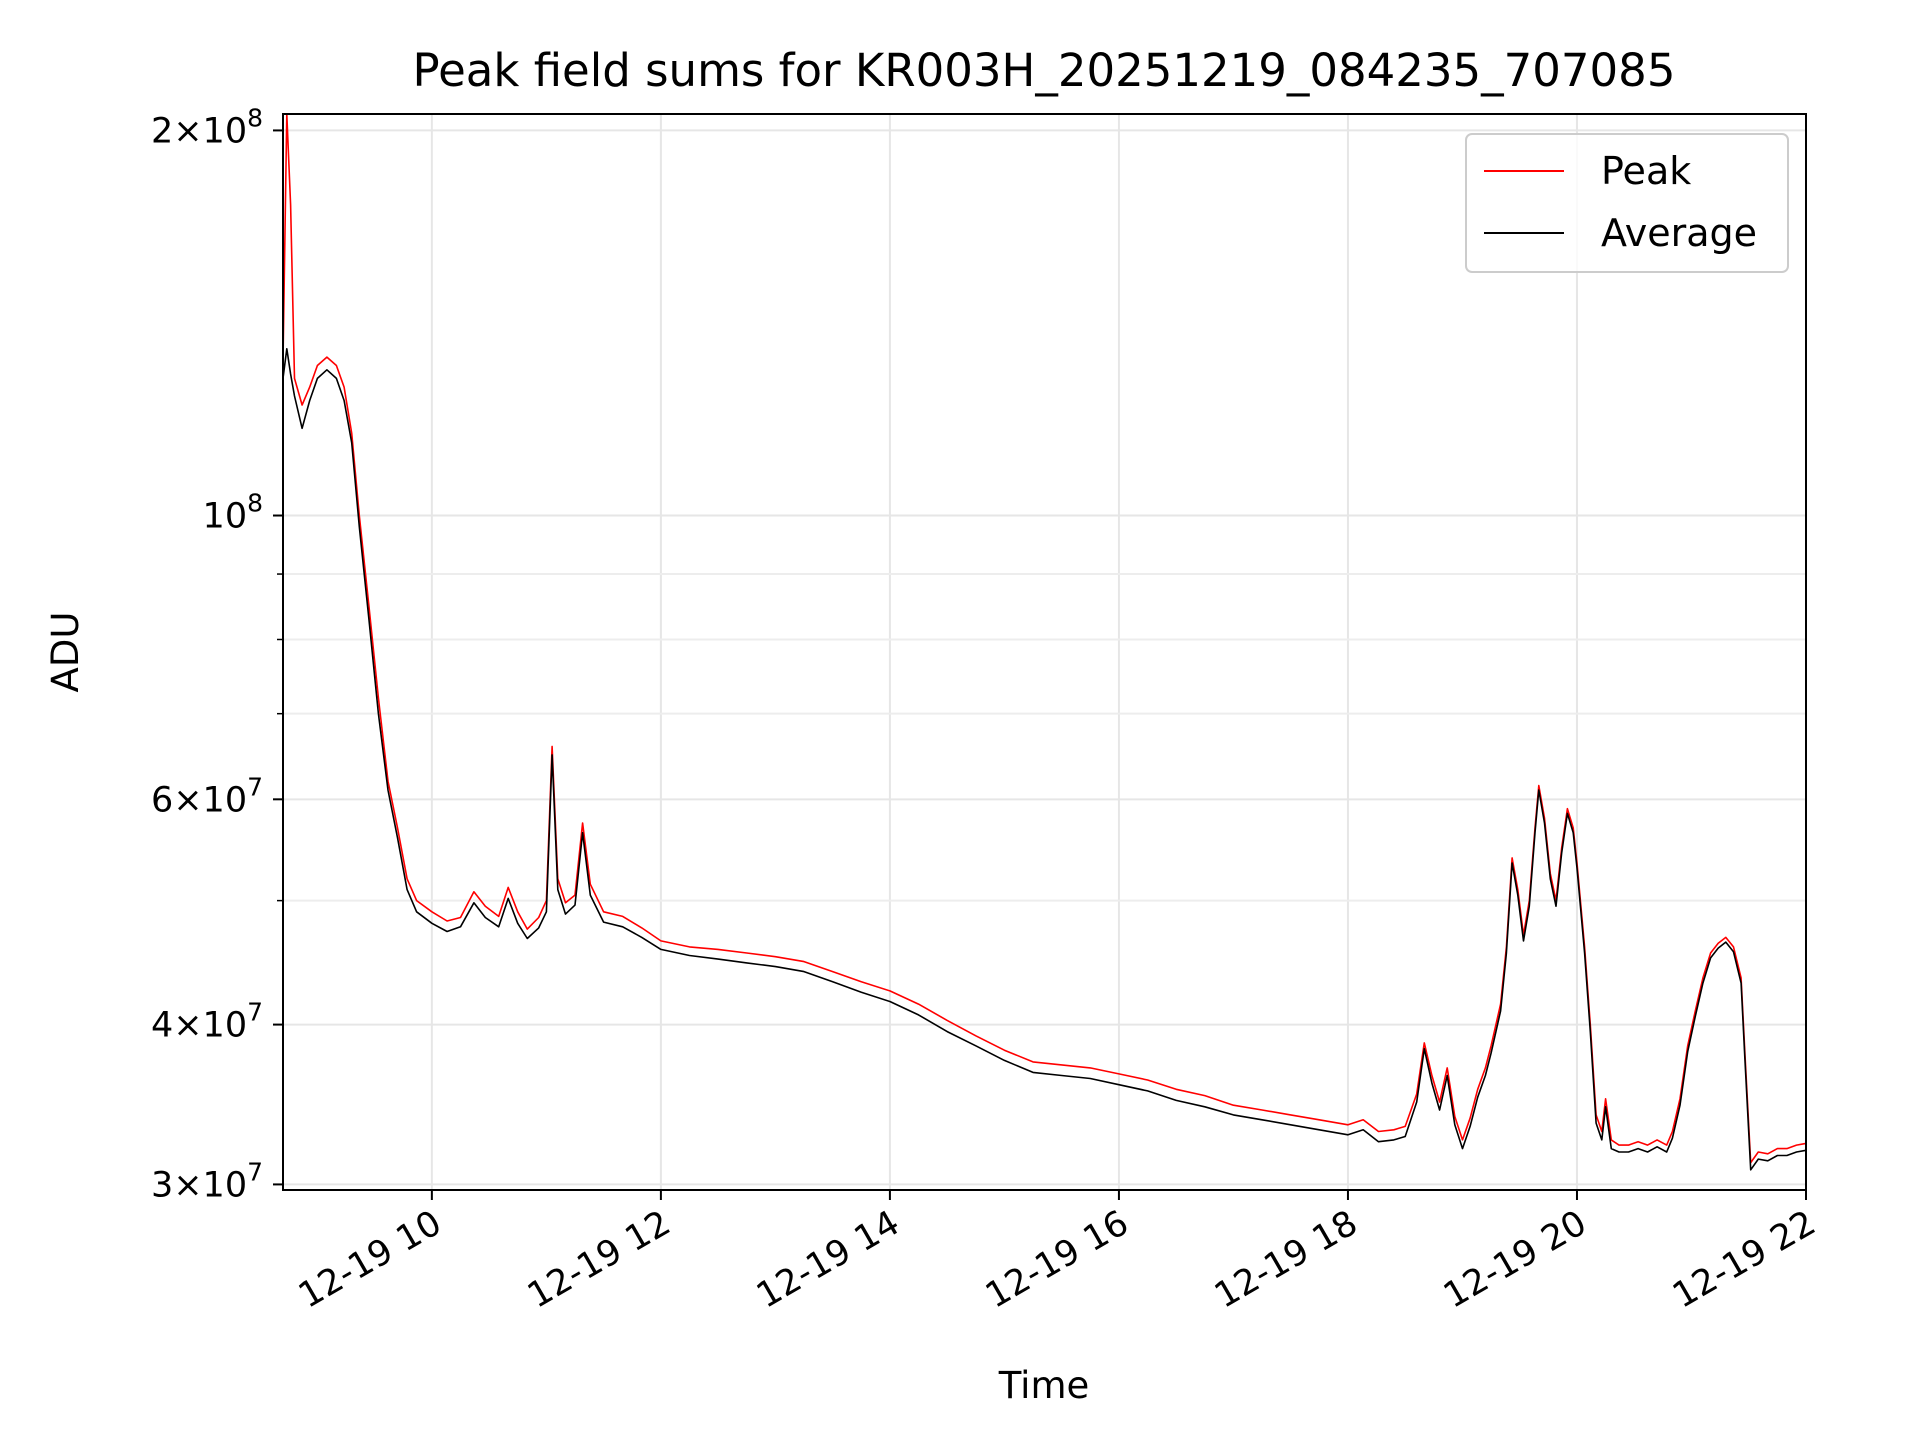 The width and height of the screenshot is (1920, 1440). Describe the element at coordinates (207, 1022) in the screenshot. I see `y-tick-label: 4×107` at that location.